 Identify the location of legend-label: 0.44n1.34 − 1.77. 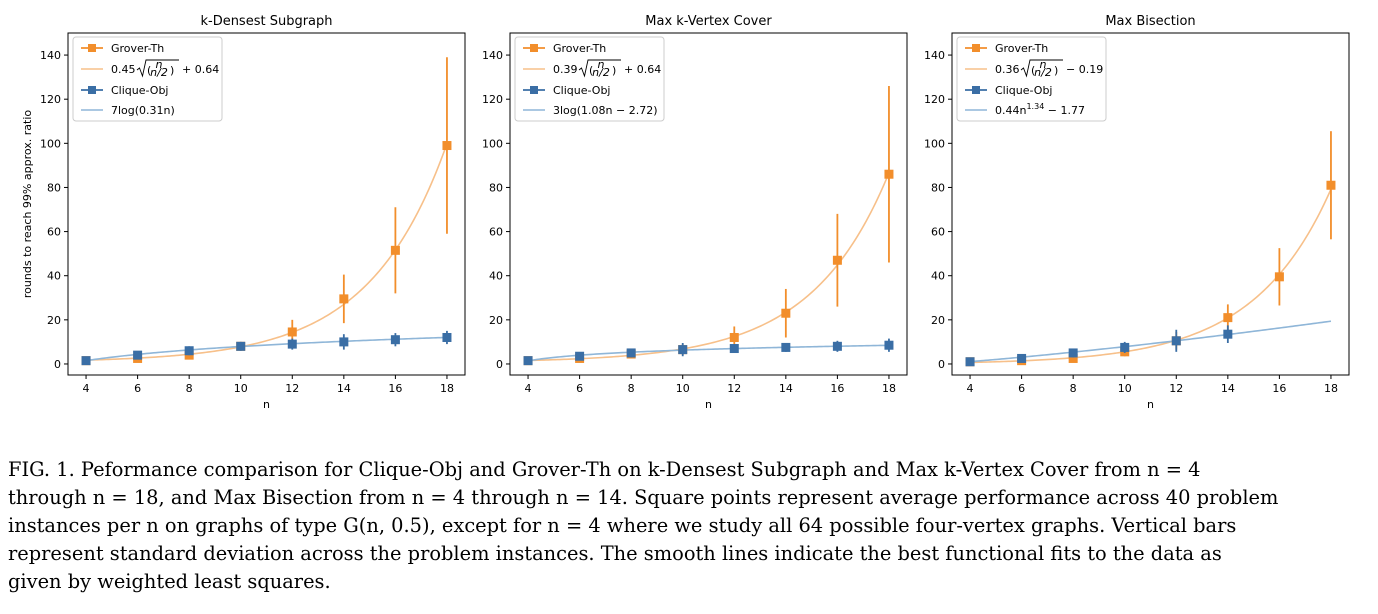
(1040, 109).